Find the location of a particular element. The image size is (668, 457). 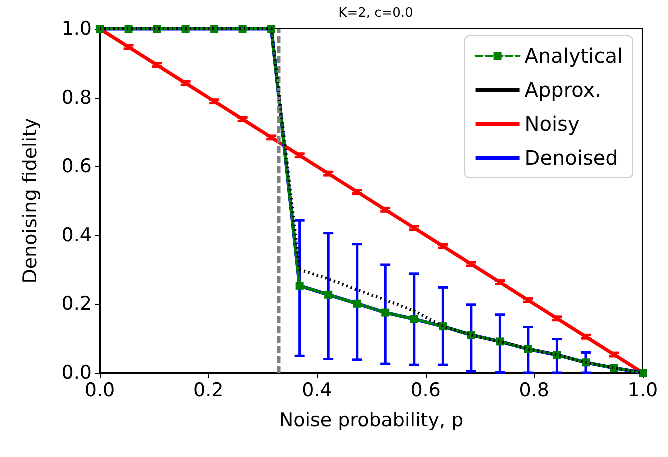

legend-label: Analytical is located at coordinates (574, 56).